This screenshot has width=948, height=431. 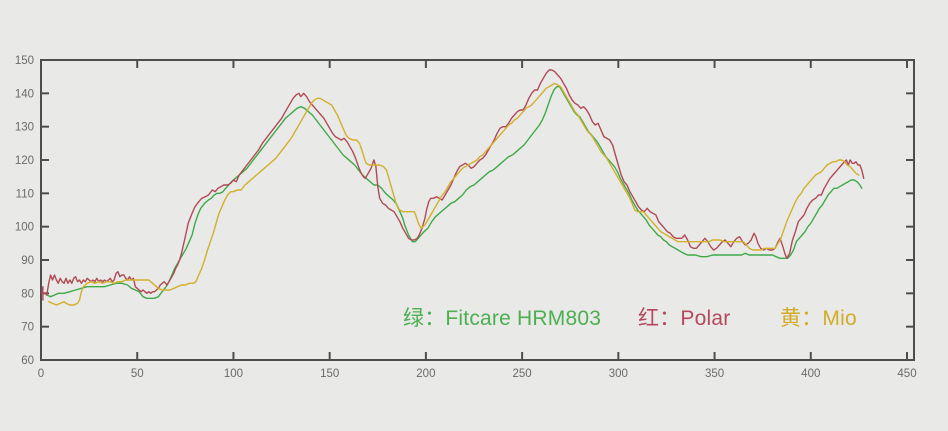 I want to click on legend-item-polar: 红：Polar, so click(x=684, y=317).